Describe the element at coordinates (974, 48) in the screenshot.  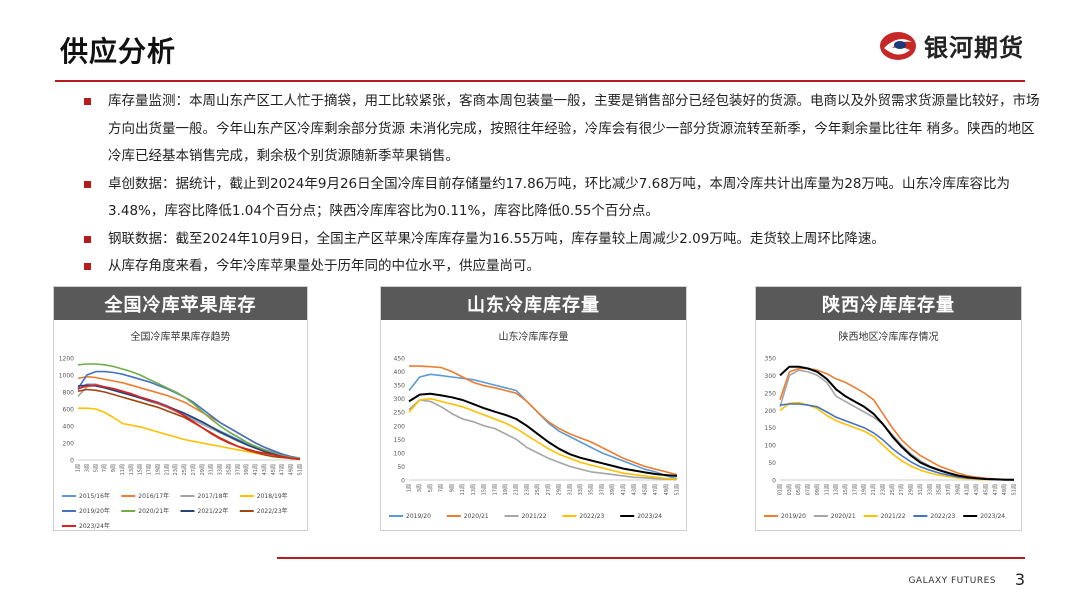
I see `logo-text: 银河期货` at that location.